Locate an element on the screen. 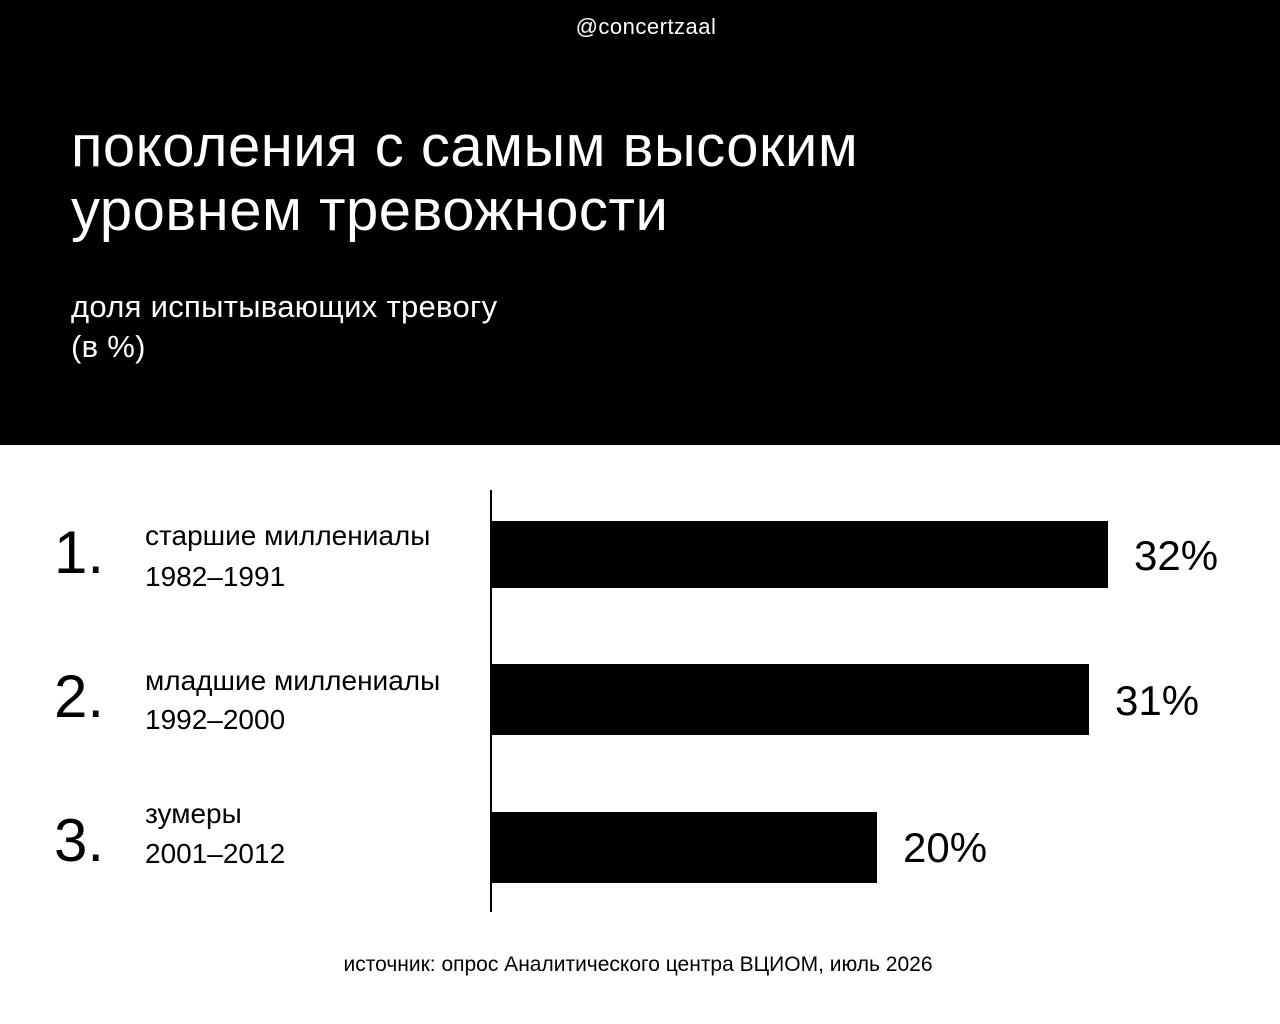 This screenshot has height=1024, width=1280. row-label-years: 1992–2000 is located at coordinates (215, 719).